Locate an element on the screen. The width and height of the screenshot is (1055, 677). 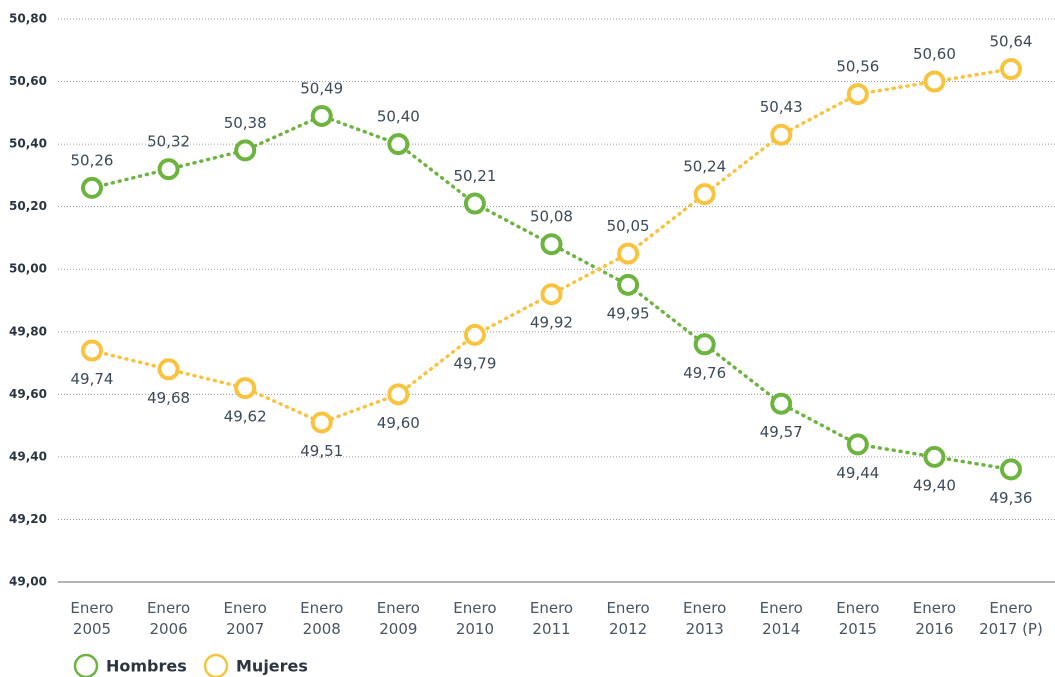
data-label: 49,76 is located at coordinates (704, 373).